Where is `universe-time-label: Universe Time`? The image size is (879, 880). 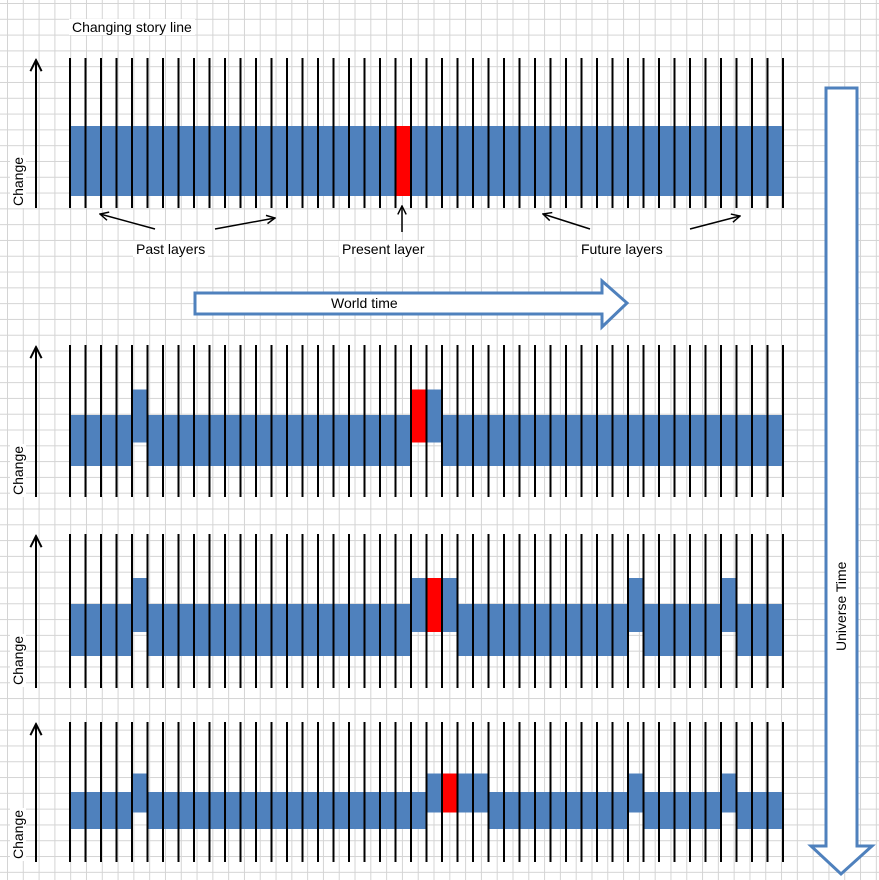 universe-time-label: Universe Time is located at coordinates (841, 606).